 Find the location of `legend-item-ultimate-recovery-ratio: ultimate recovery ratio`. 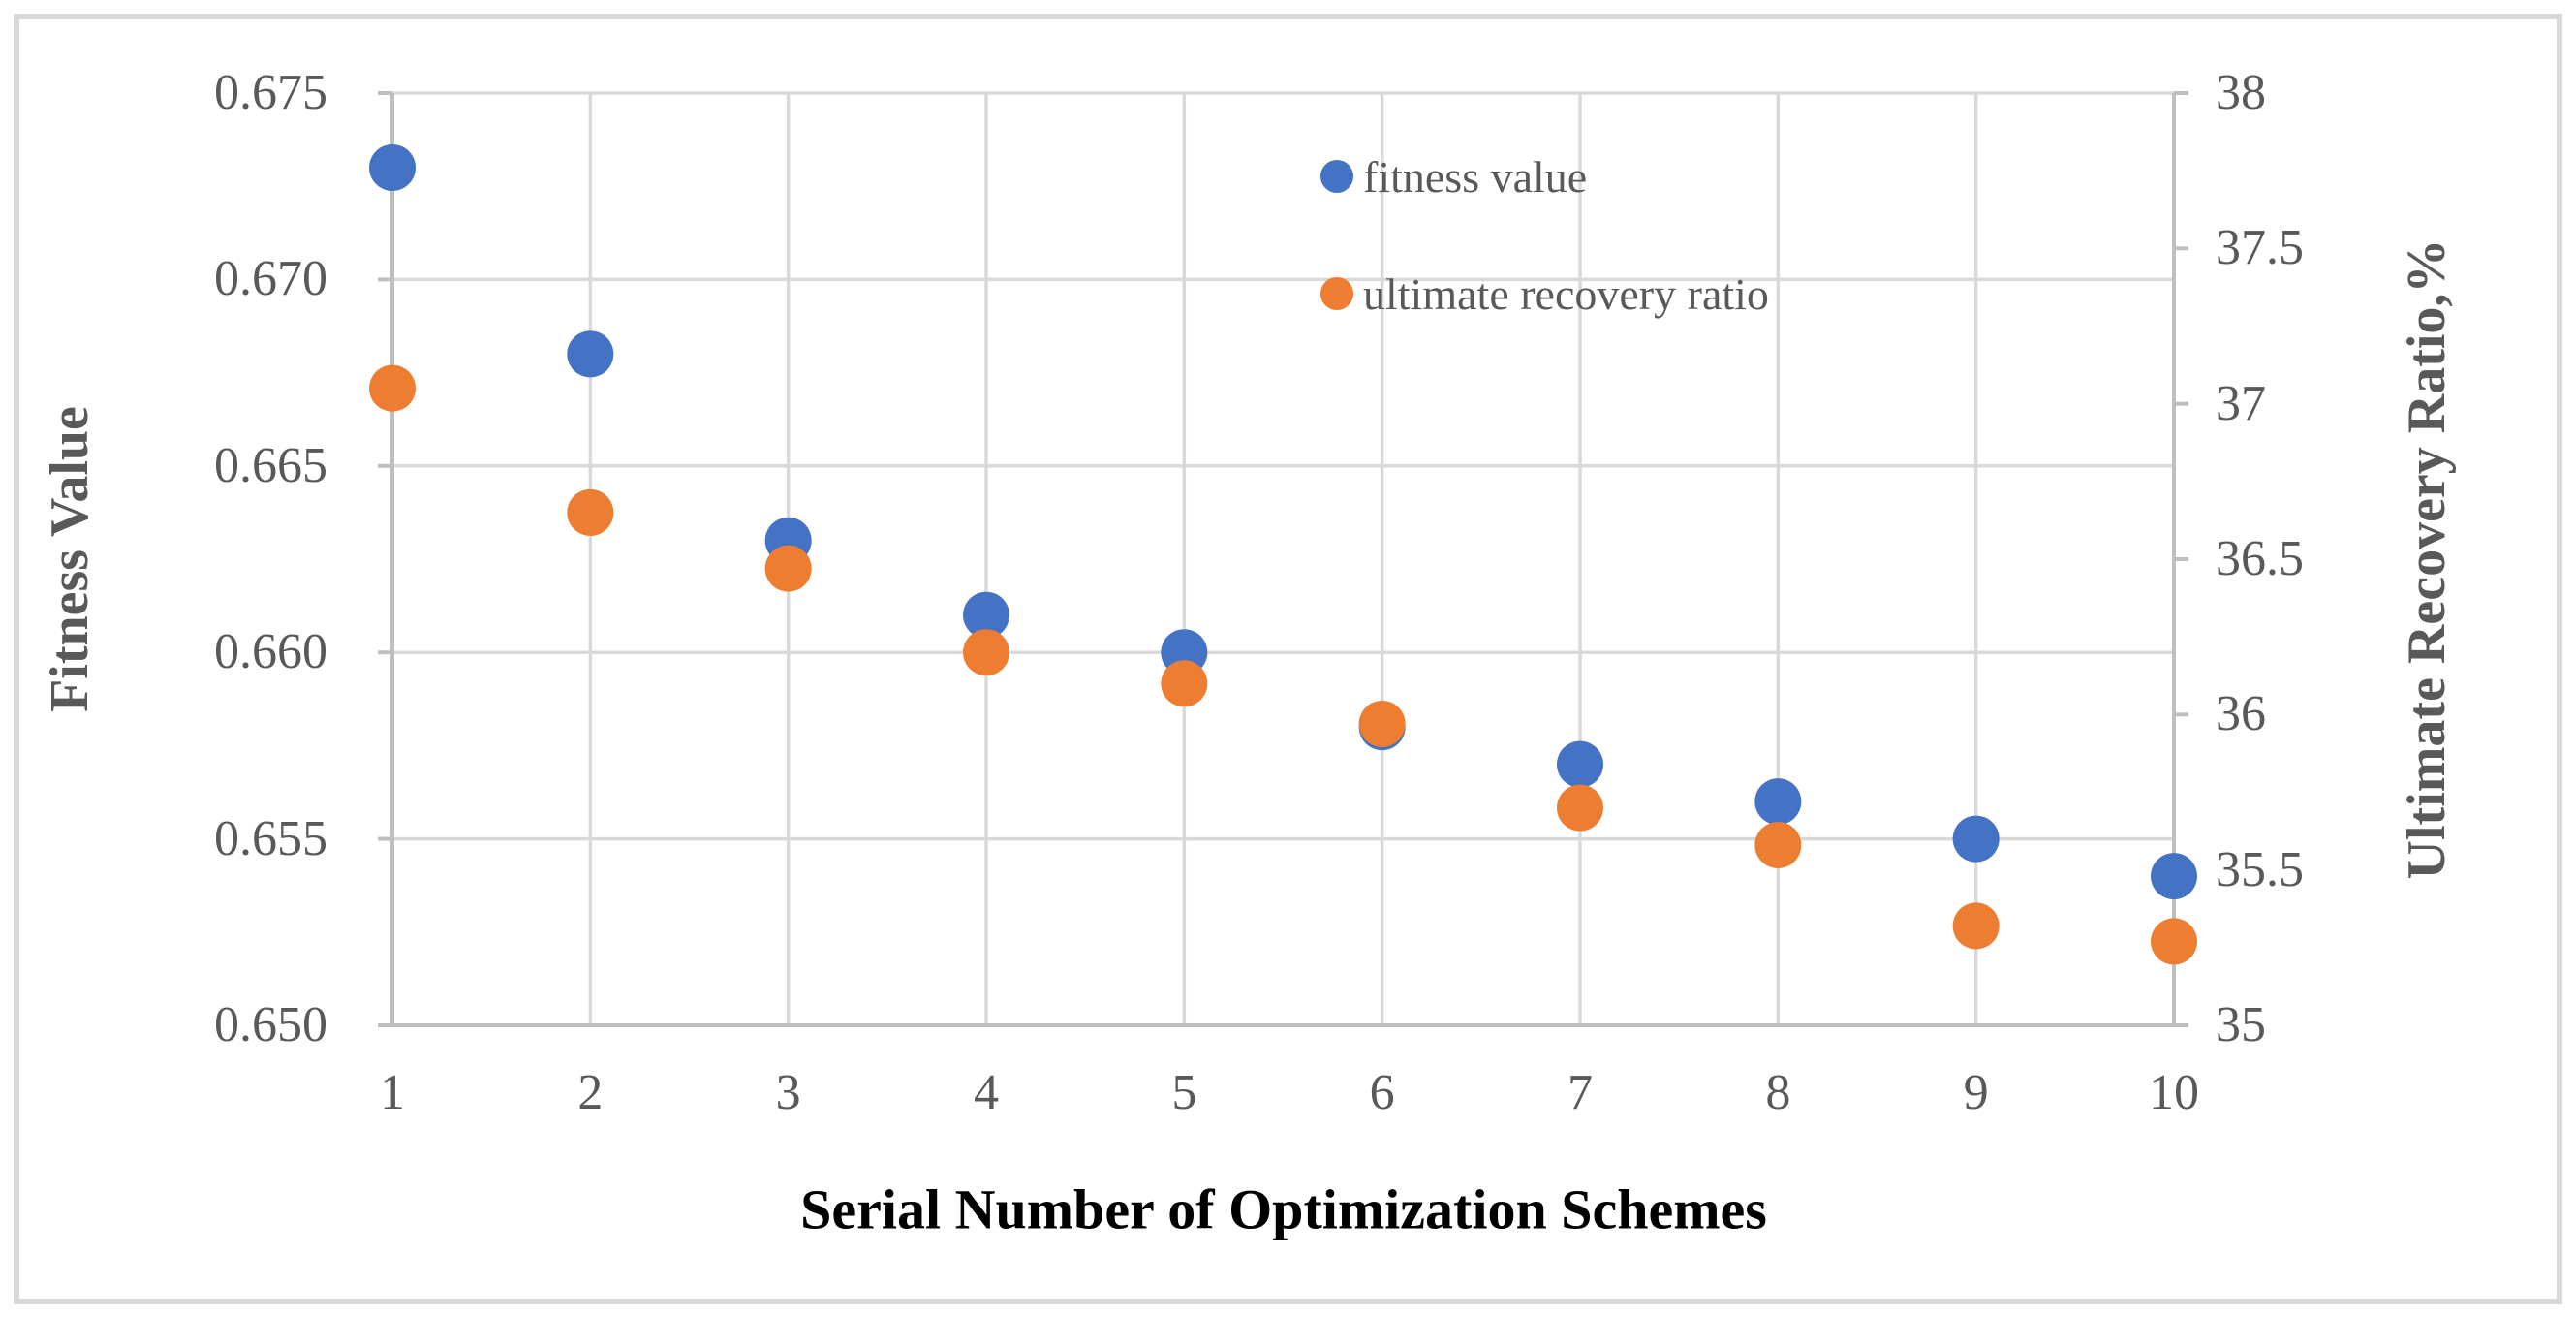

legend-item-ultimate-recovery-ratio: ultimate recovery ratio is located at coordinates (1544, 293).